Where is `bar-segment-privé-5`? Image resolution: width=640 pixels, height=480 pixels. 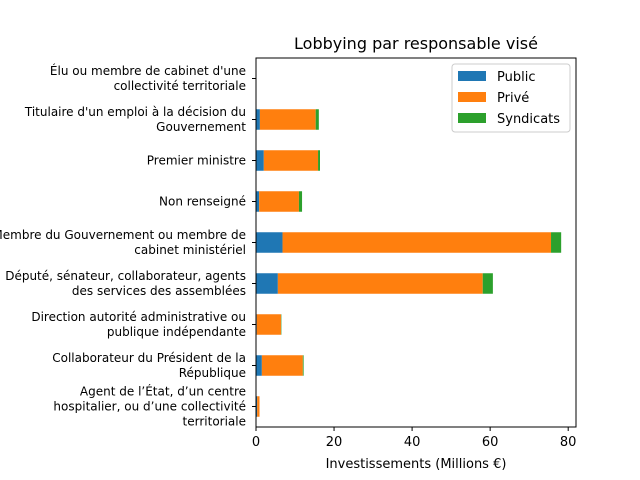
bar-segment-privé-5 is located at coordinates (380, 283).